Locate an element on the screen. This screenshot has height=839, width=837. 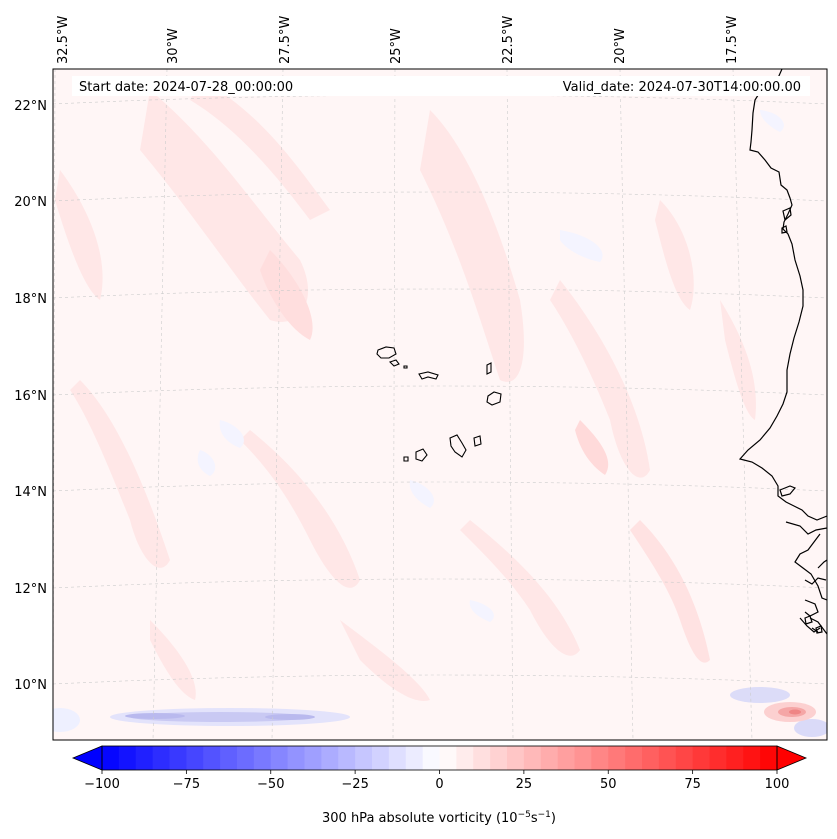
valid-date-label: Valid_date: 2024-07-30T14:00:00.00 is located at coordinates (682, 87).